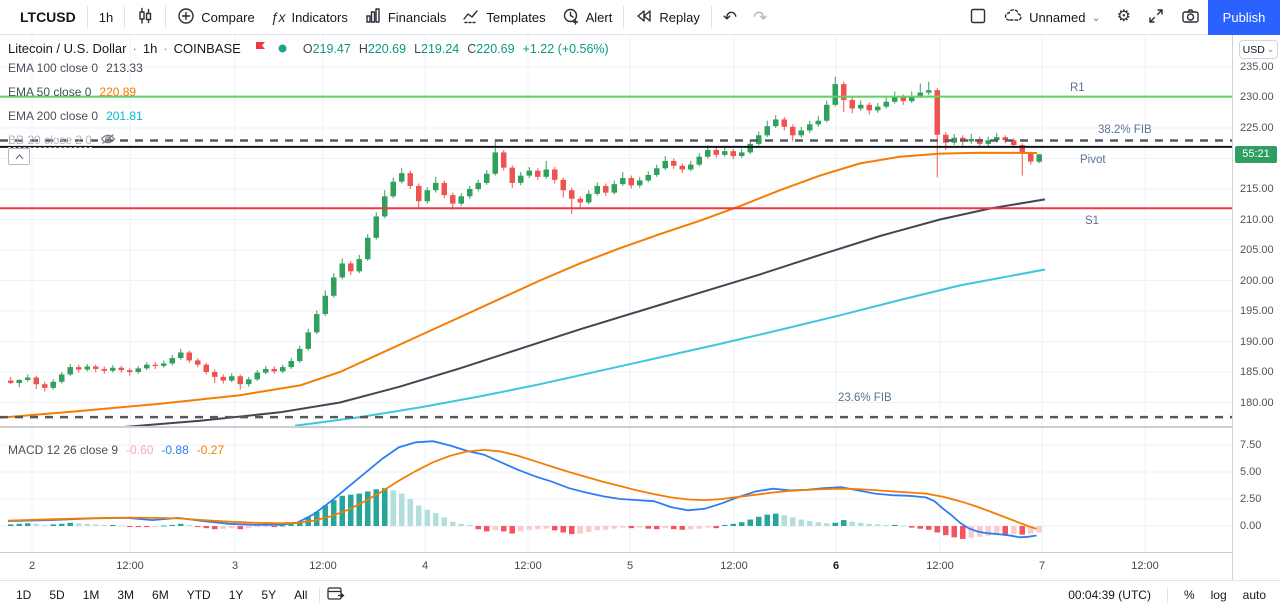  Describe the element at coordinates (1093, 160) in the screenshot. I see `level-label: Pivot` at that location.